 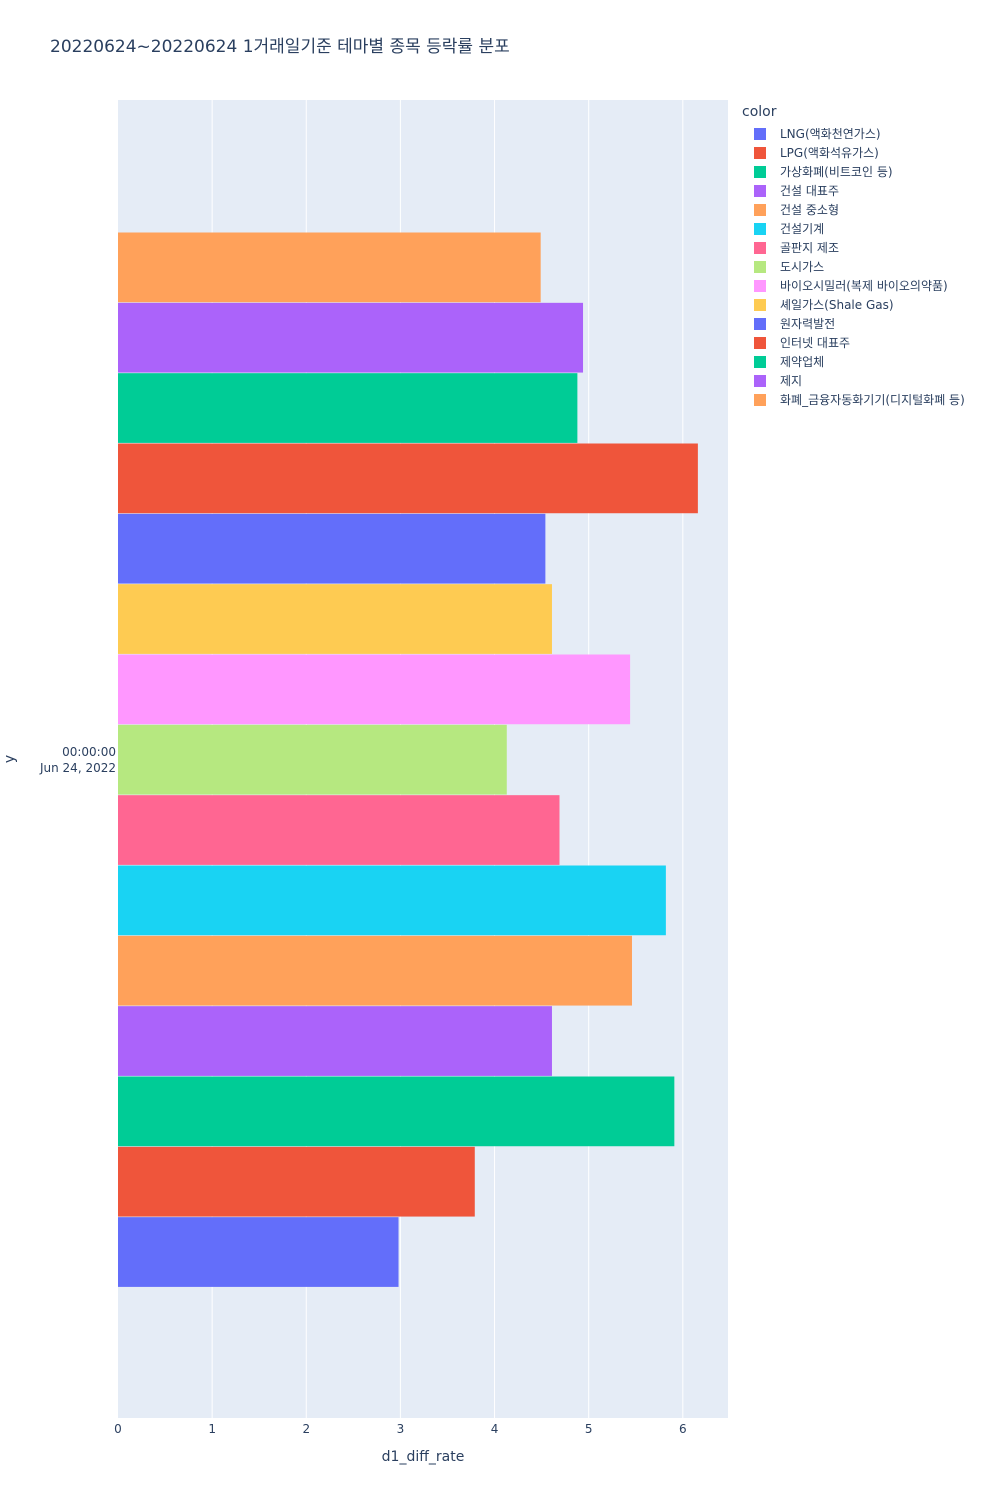 I want to click on x-tick-label: 0, so click(x=118, y=1429).